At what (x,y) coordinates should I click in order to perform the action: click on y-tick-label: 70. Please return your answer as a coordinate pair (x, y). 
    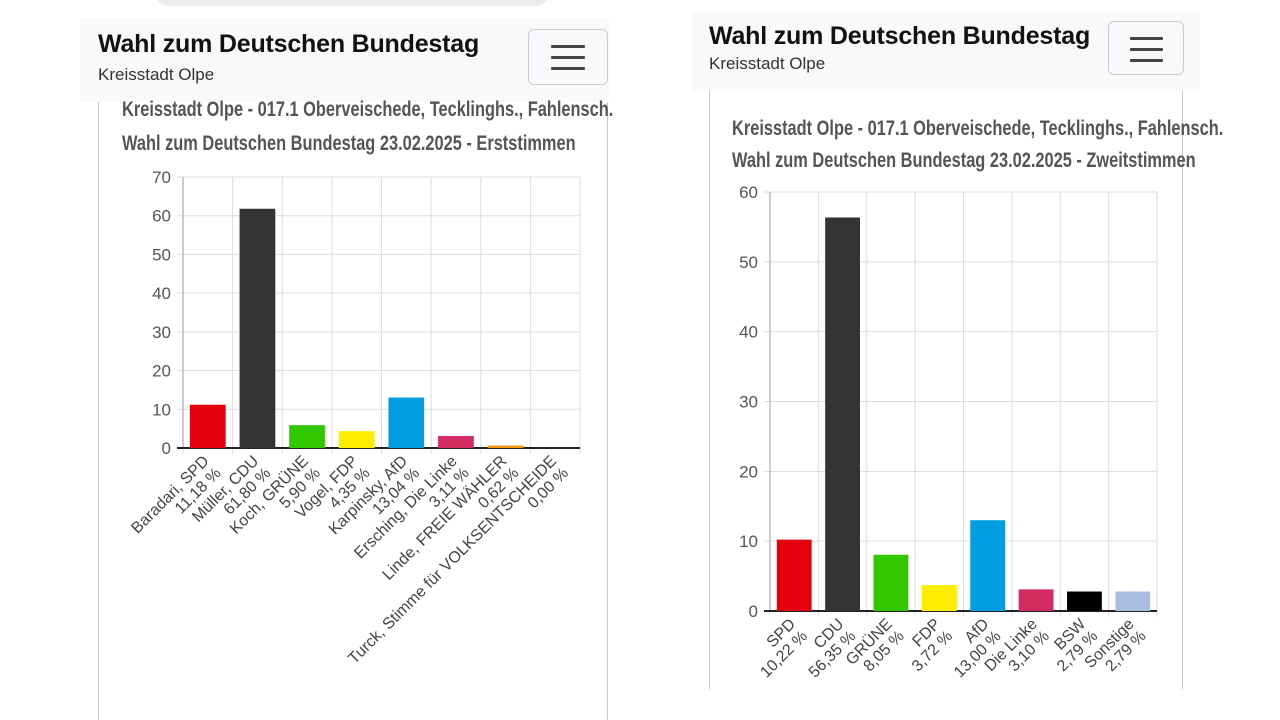
    Looking at the image, I should click on (161, 177).